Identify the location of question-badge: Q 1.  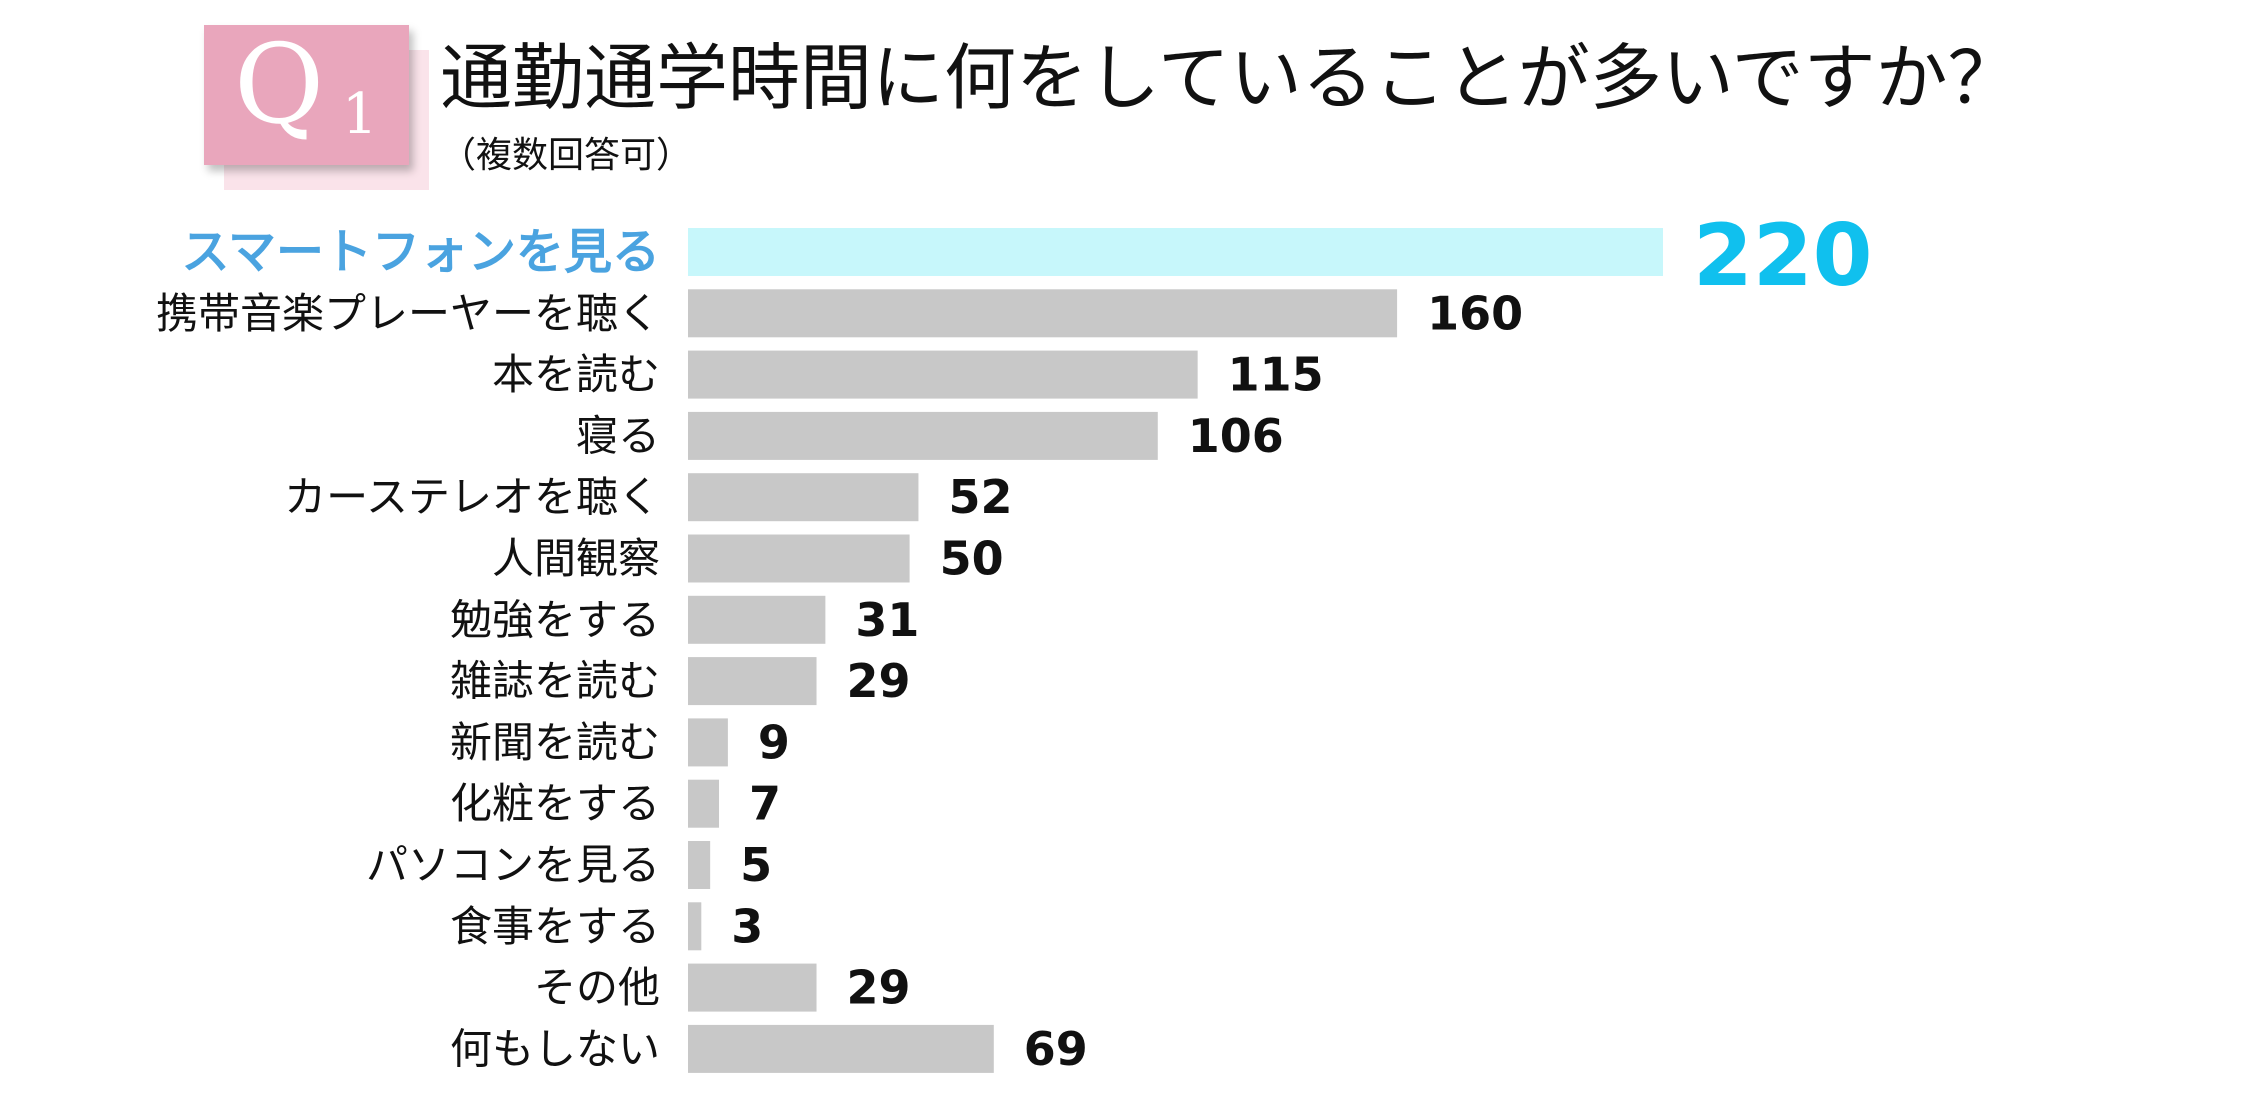
(306, 95).